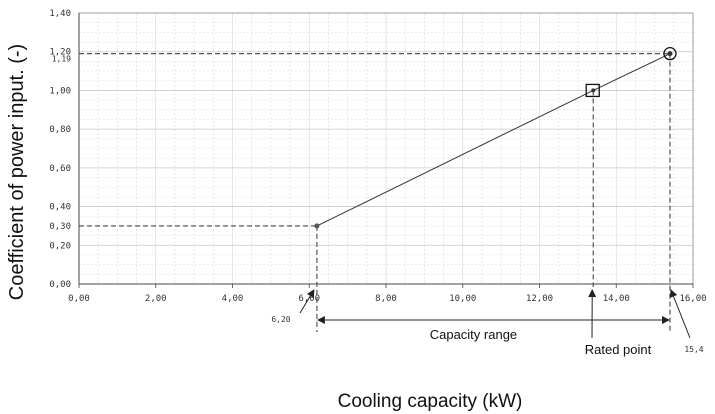  I want to click on x-tick-label: 2,00, so click(156, 299).